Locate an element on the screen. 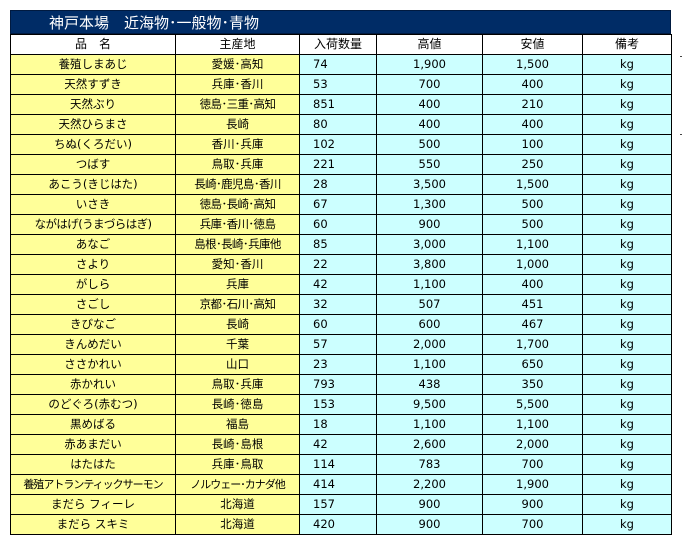  fish-name-cell: のどぐろ(赤むつ) is located at coordinates (93, 404).